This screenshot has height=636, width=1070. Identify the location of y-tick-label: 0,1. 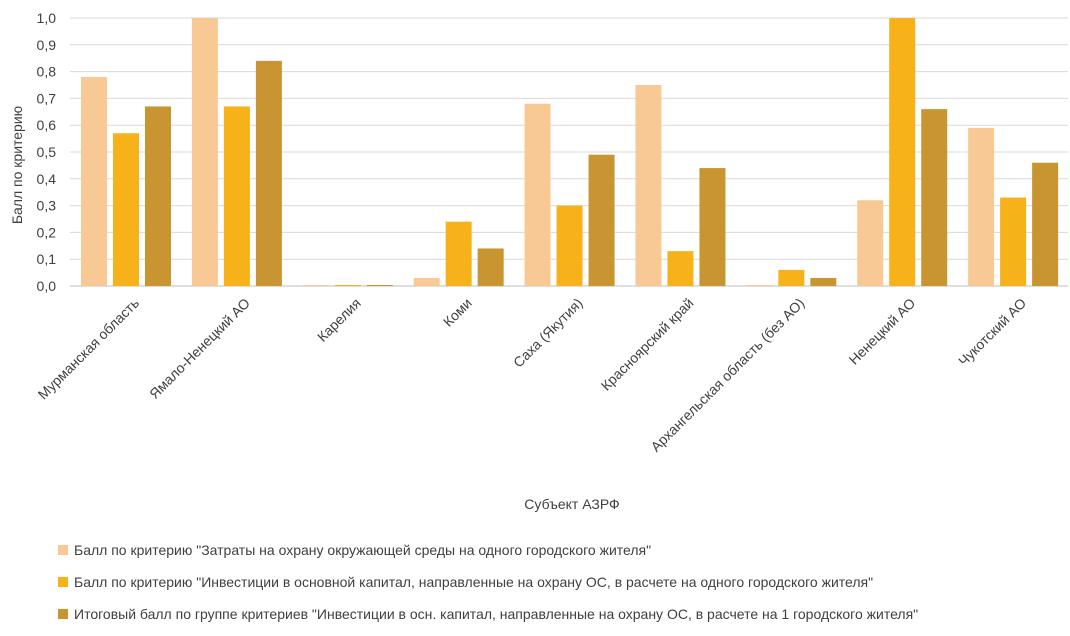
(47, 259).